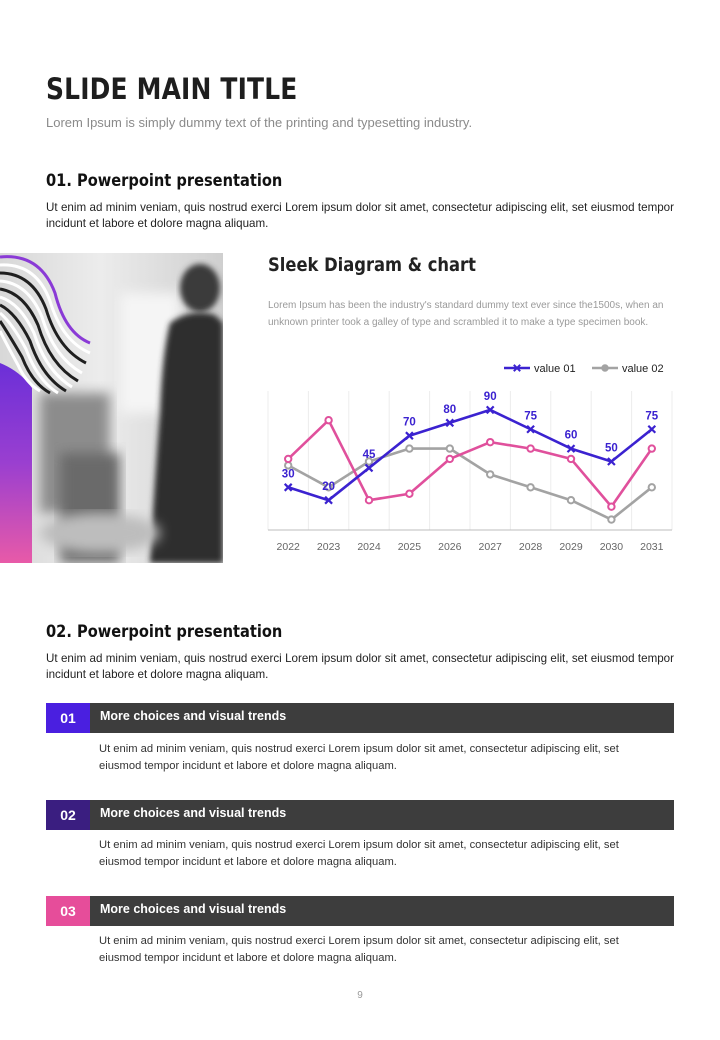 This screenshot has width=720, height=1040. What do you see at coordinates (531, 547) in the screenshot?
I see `x-tick-label: 2028` at bounding box center [531, 547].